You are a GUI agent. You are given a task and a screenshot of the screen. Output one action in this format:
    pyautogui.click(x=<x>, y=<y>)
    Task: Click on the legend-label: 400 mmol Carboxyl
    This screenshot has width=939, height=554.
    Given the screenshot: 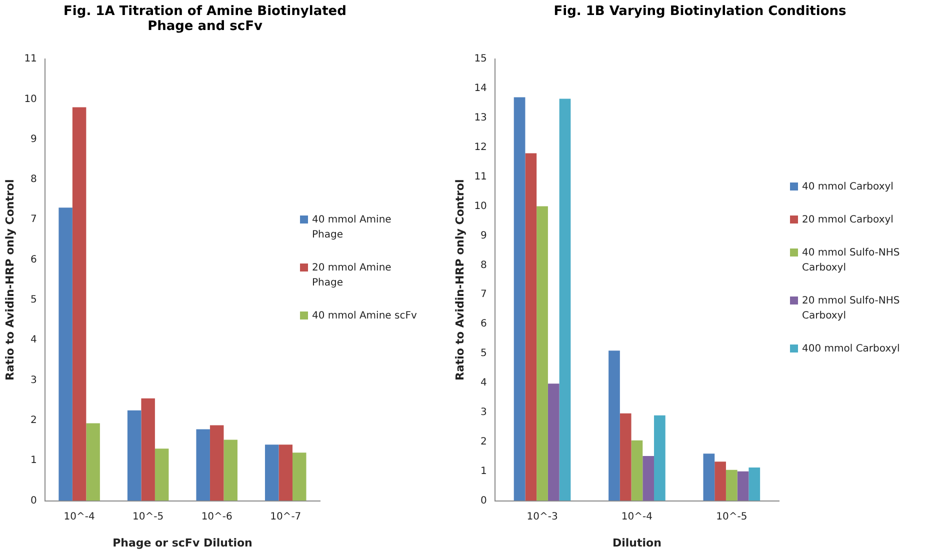 What is the action you would take?
    pyautogui.click(x=851, y=349)
    